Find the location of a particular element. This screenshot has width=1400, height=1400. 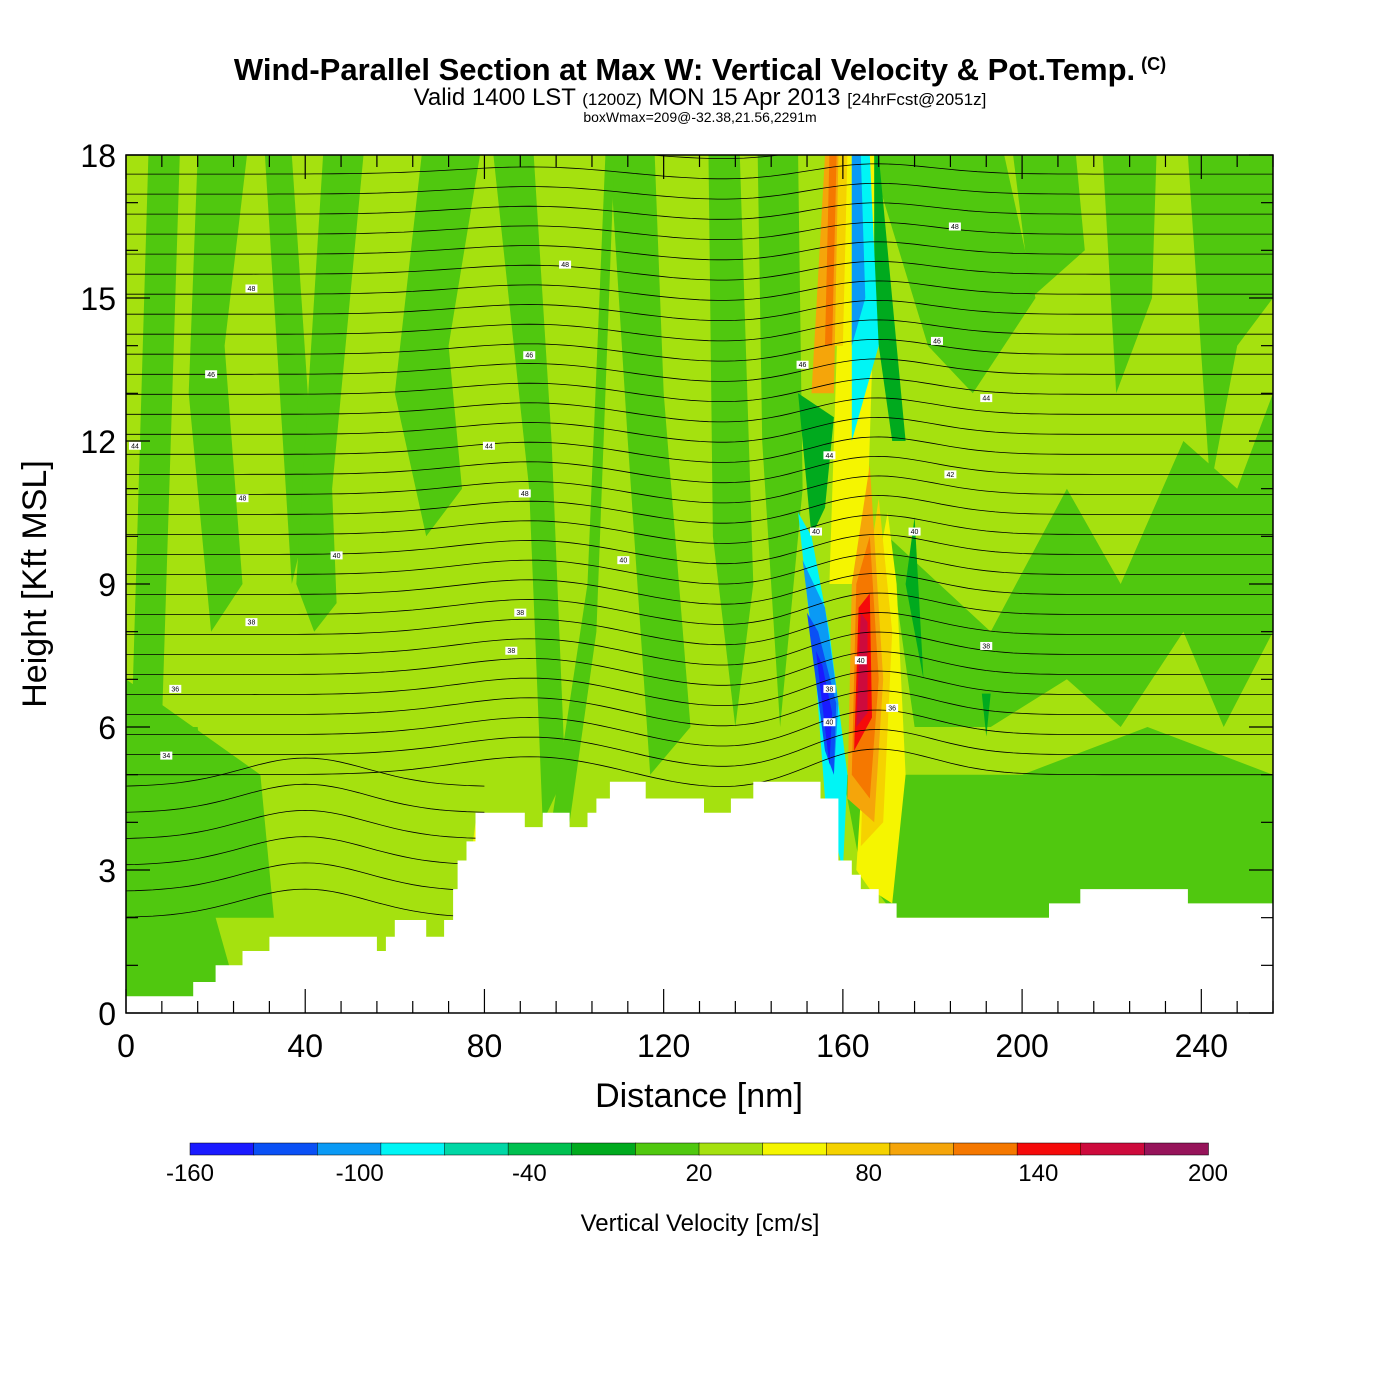

valid-date: MON 15 Apr 2013 is located at coordinates (744, 97).